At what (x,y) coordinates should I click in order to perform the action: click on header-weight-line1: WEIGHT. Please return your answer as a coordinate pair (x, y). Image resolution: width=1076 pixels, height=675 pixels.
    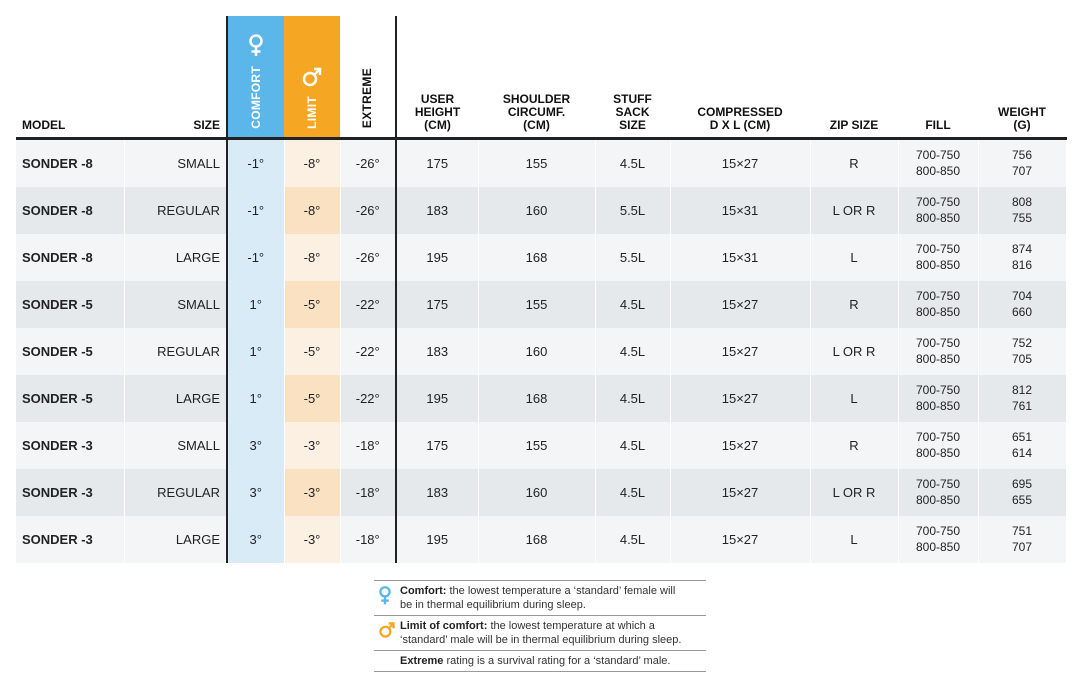
    Looking at the image, I should click on (1022, 111).